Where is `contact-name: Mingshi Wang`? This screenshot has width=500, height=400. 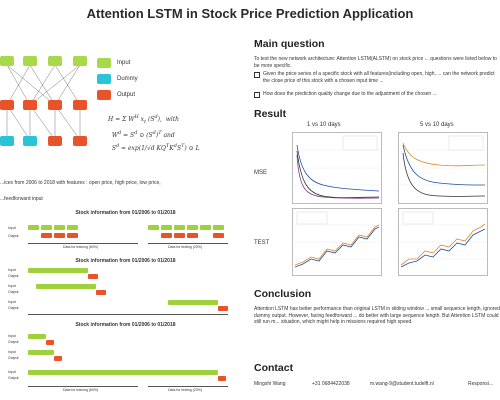 contact-name: Mingshi Wang is located at coordinates (270, 384).